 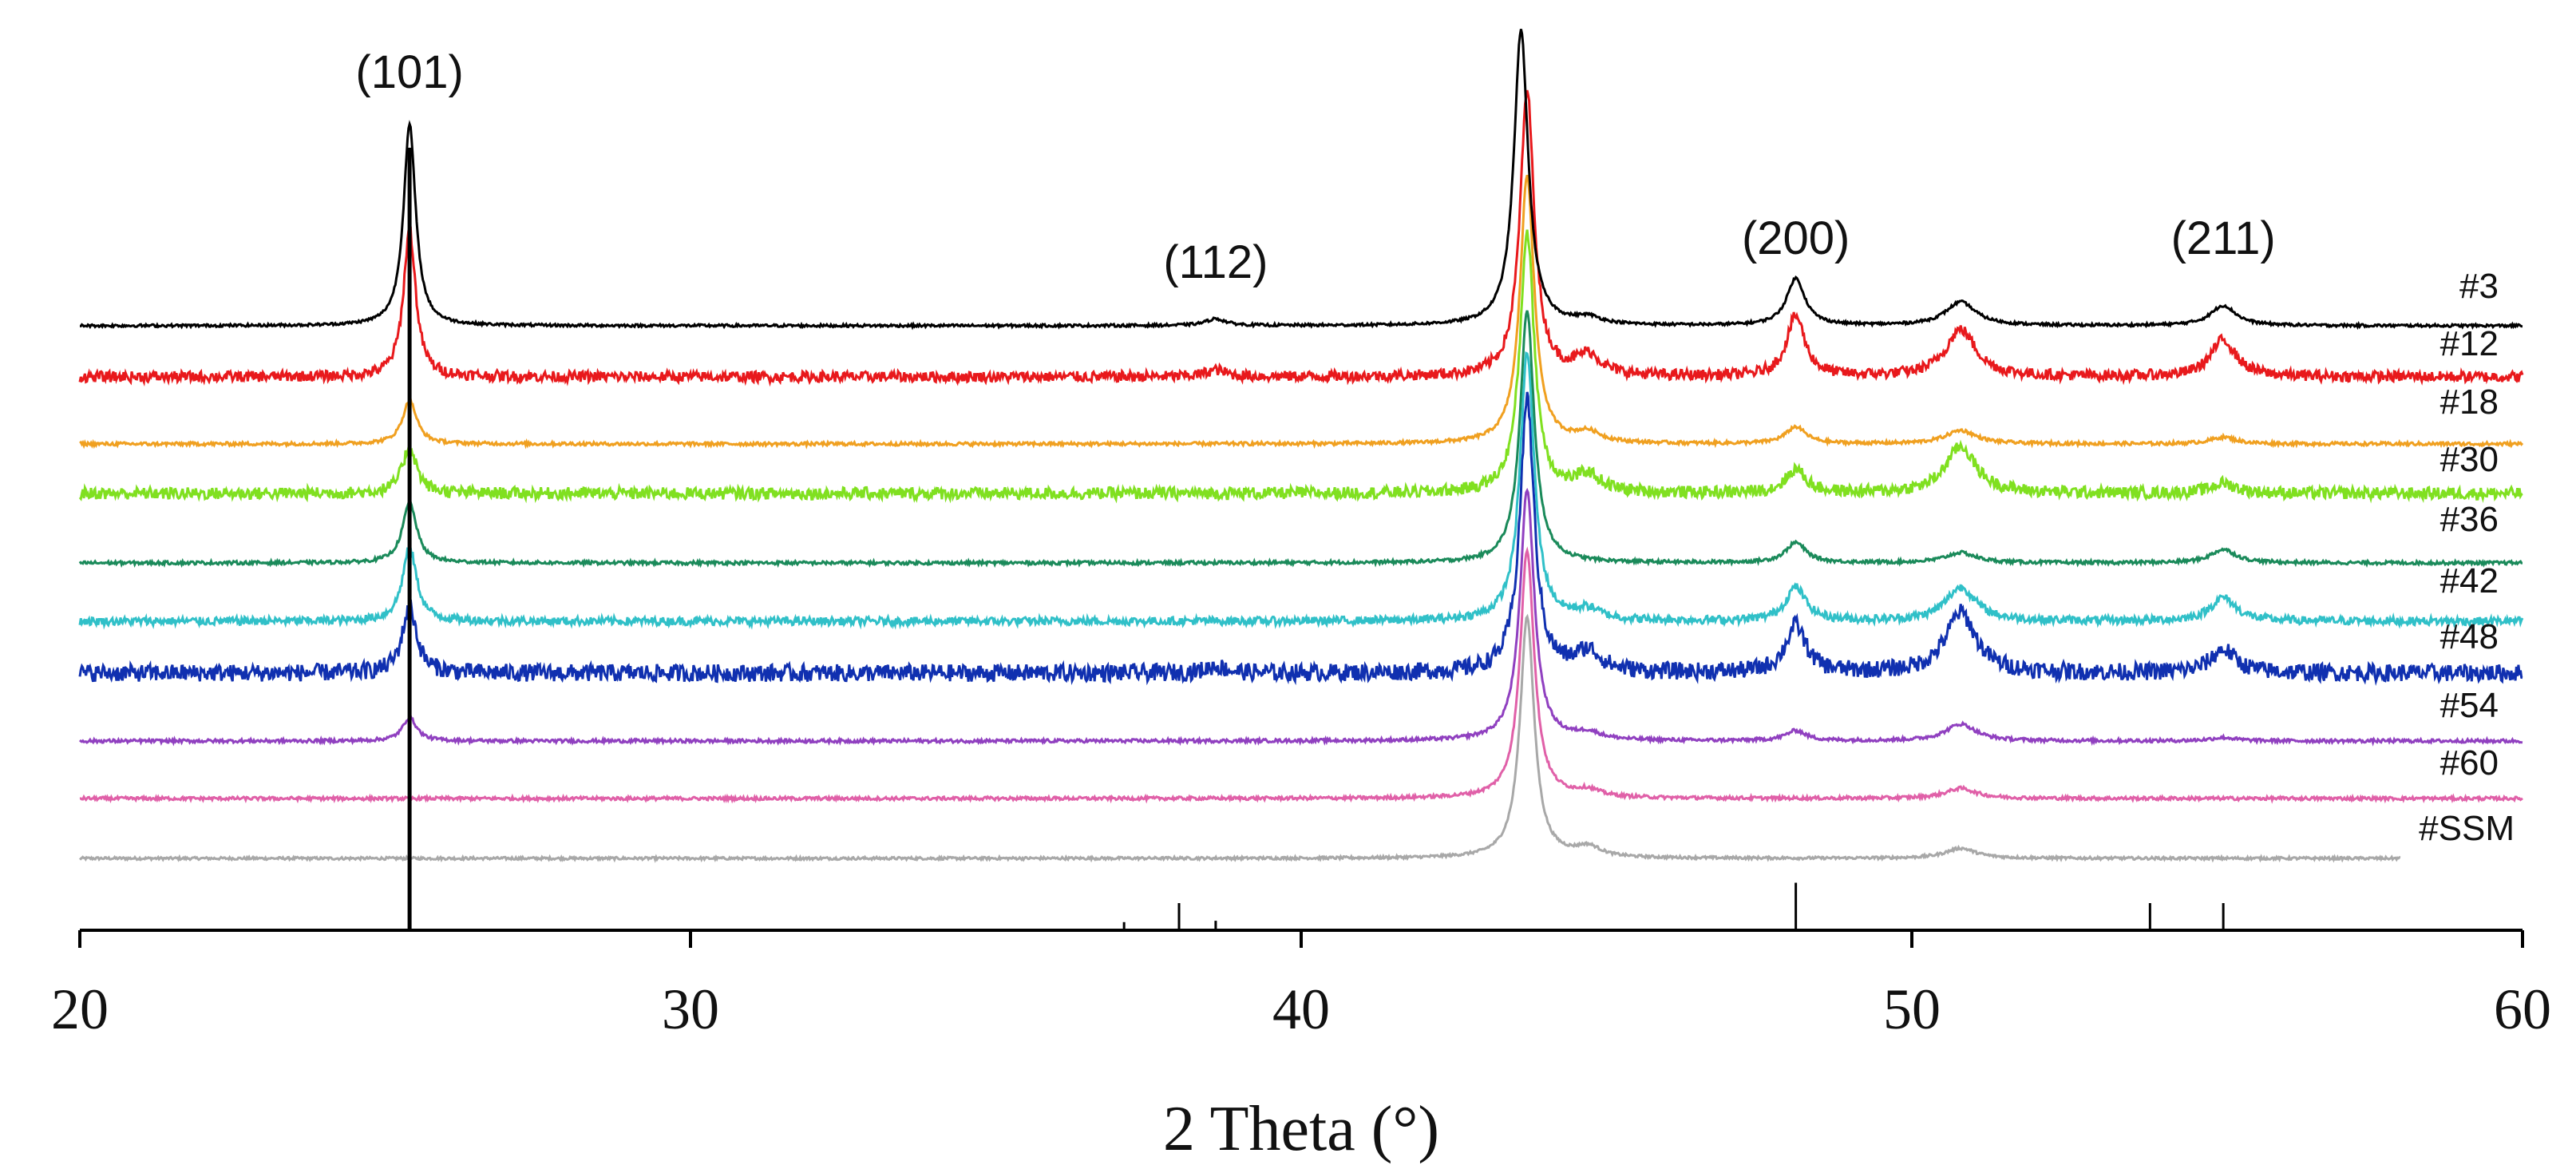 What do you see at coordinates (2479, 287) in the screenshot?
I see `series-label-3: #3` at bounding box center [2479, 287].